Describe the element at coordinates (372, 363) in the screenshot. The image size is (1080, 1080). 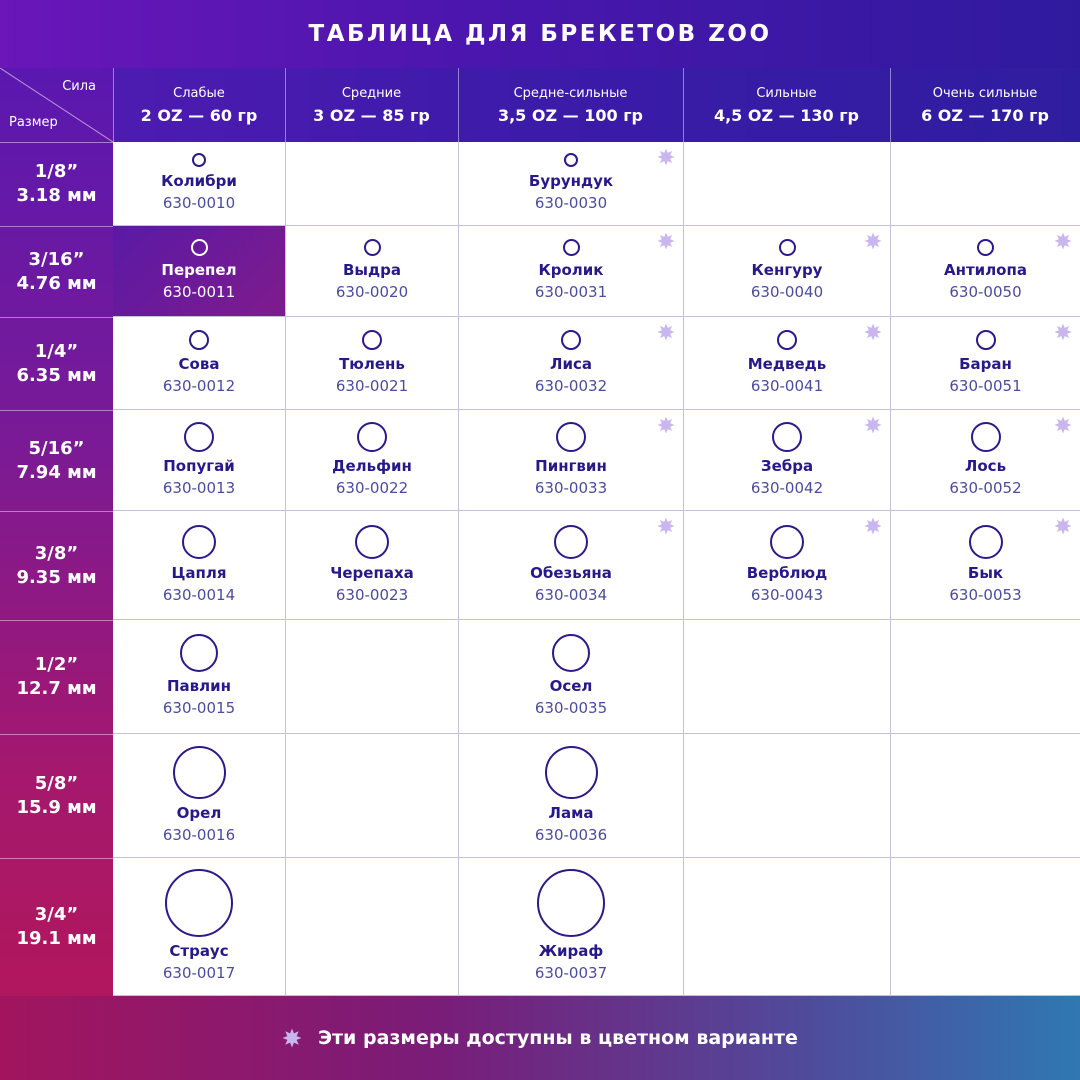
I see `animal-name: Тюлень` at that location.